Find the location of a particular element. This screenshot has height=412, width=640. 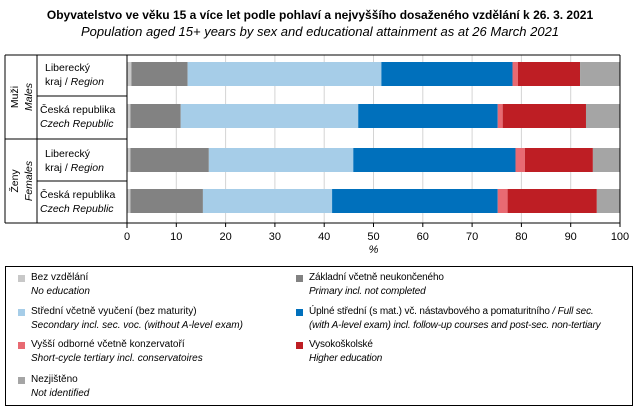

legend-label-en: Primary incl. not completed is located at coordinates (367, 291).